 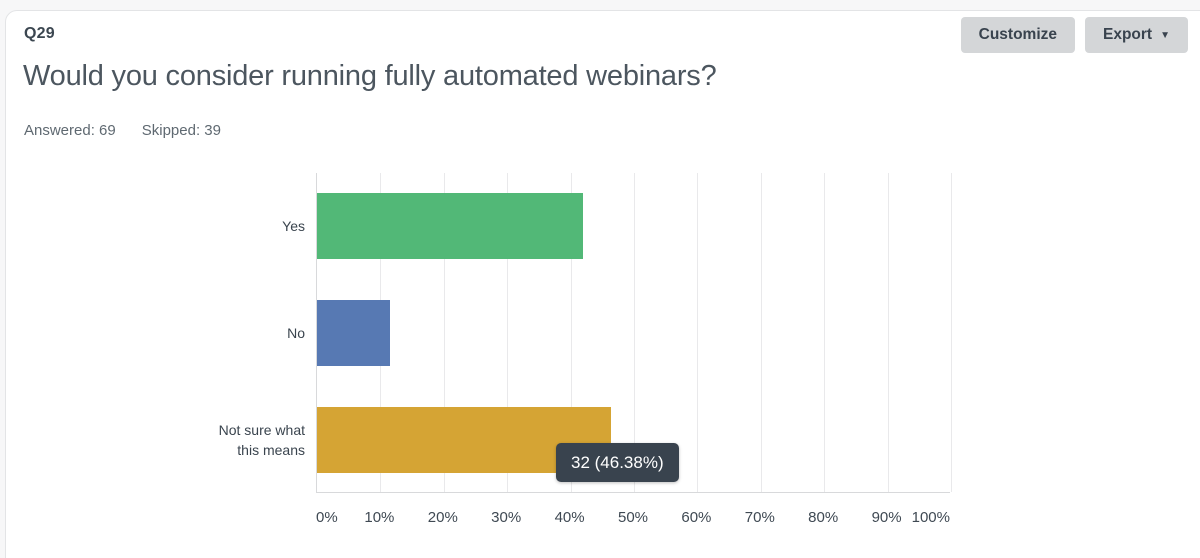 What do you see at coordinates (261, 439) in the screenshot?
I see `category-label-not-sure-what-this-means: Not sure what this means` at bounding box center [261, 439].